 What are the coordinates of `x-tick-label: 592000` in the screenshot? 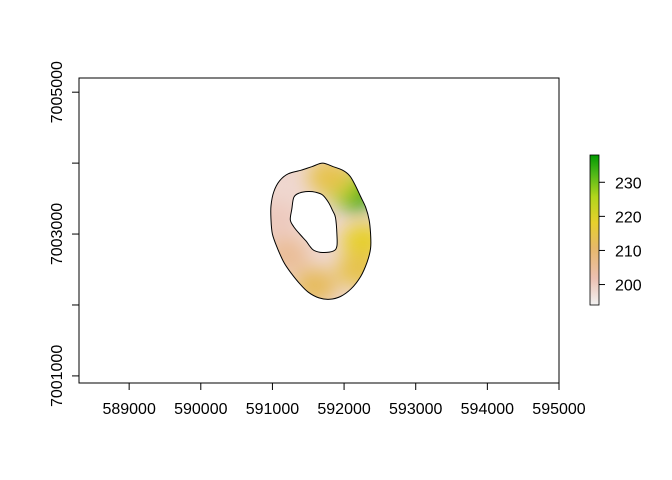 It's located at (343, 409).